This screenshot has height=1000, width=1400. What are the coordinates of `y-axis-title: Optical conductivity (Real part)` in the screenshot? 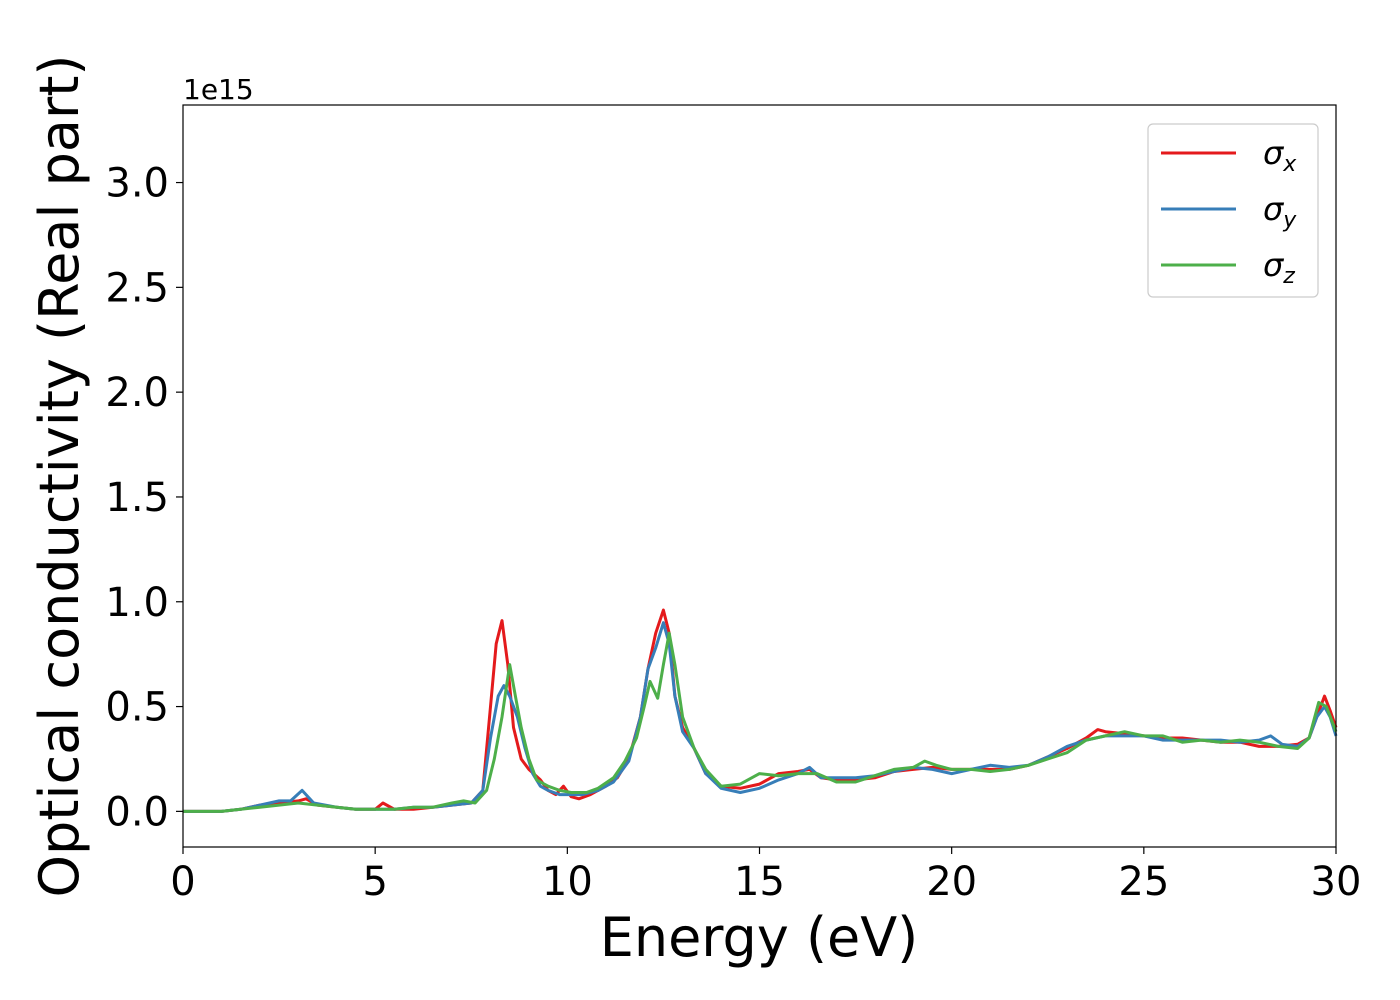 It's located at (59, 476).